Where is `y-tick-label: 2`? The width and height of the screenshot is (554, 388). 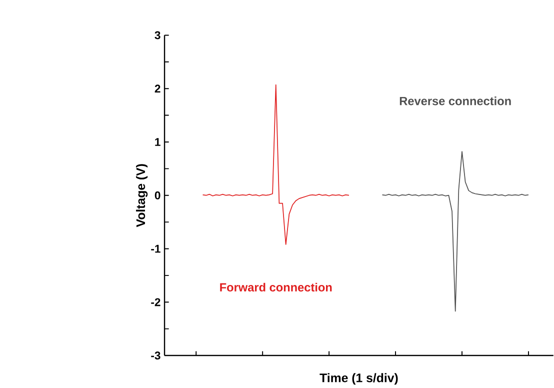 y-tick-label: 2 is located at coordinates (157, 88).